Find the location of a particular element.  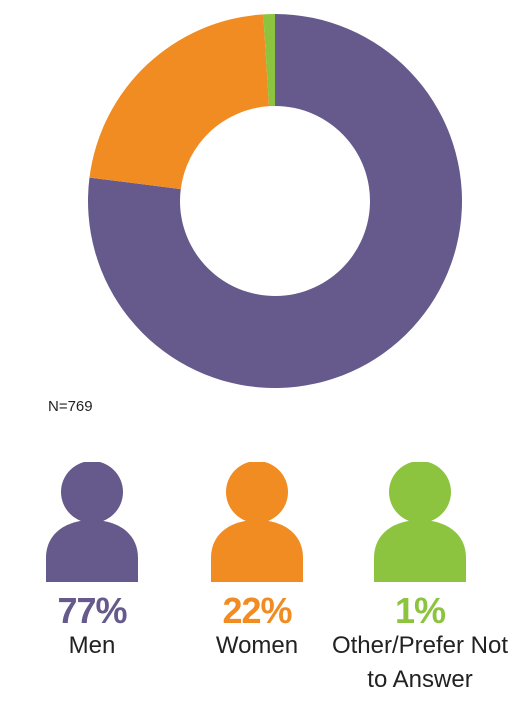

legend-item: 1% Other/Prefer Not to Answer is located at coordinates (420, 579).